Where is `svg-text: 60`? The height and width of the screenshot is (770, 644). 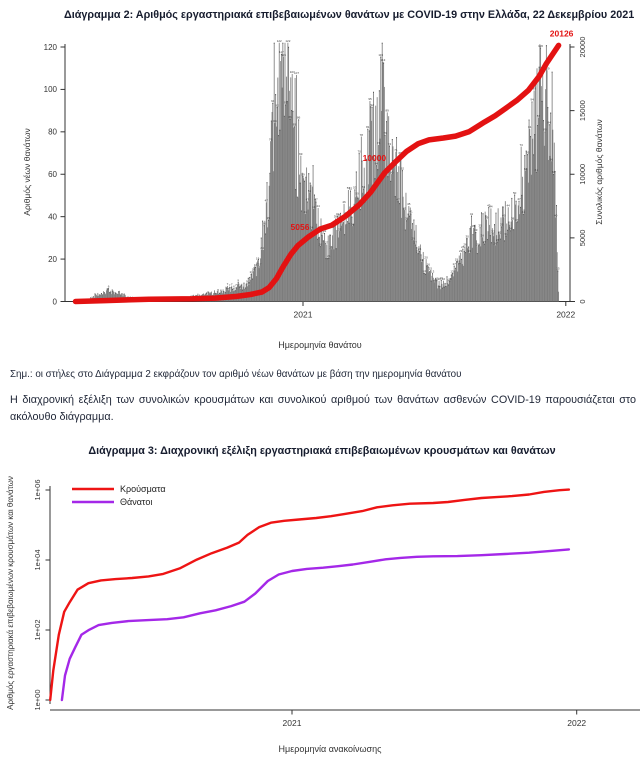 svg-text: 60 is located at coordinates (52, 174).